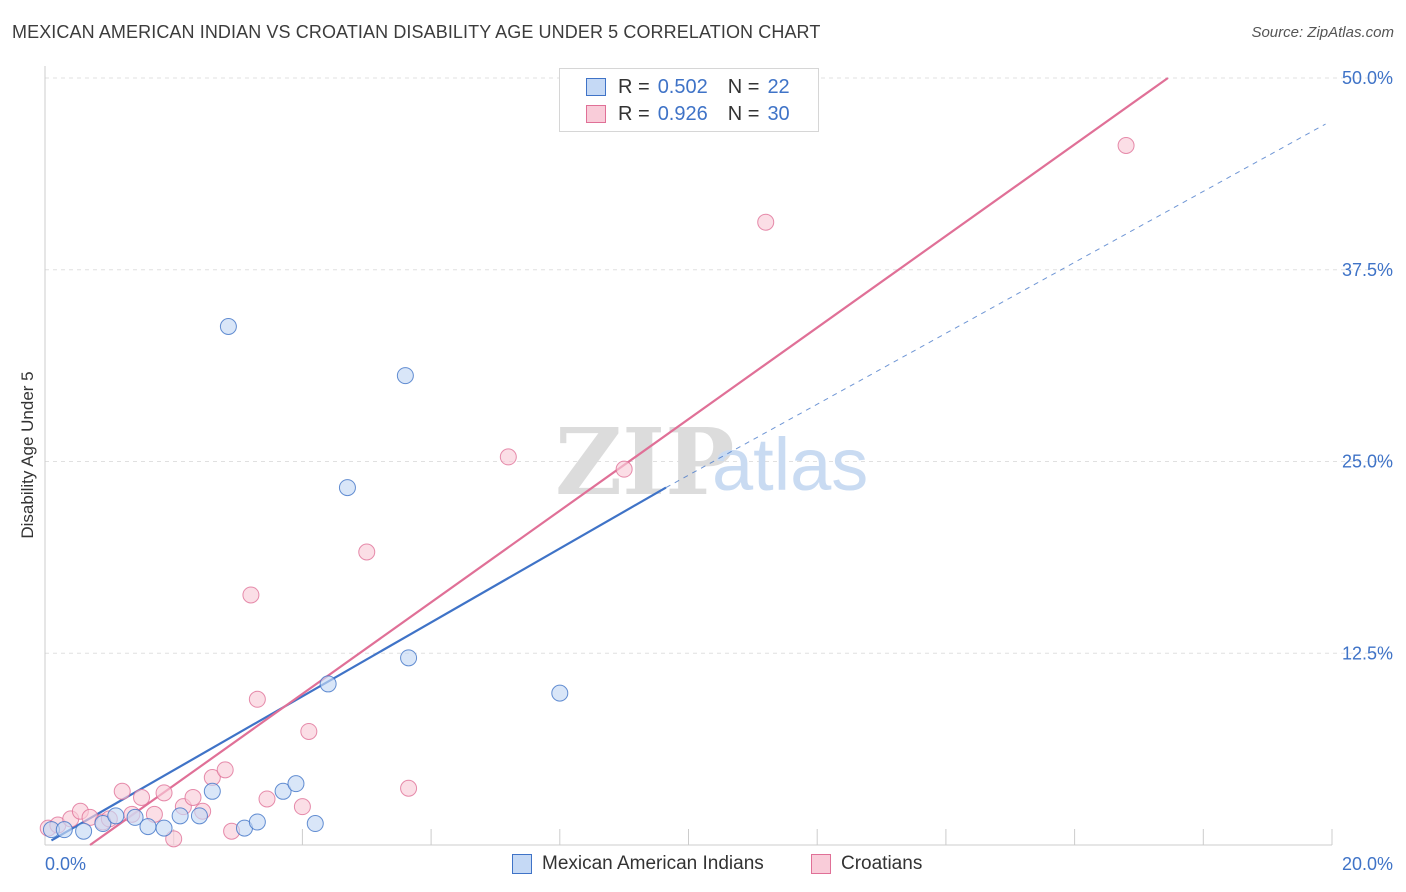 Image resolution: width=1406 pixels, height=892 pixels. I want to click on y-tick-label: 50.0%, so click(1367, 78).